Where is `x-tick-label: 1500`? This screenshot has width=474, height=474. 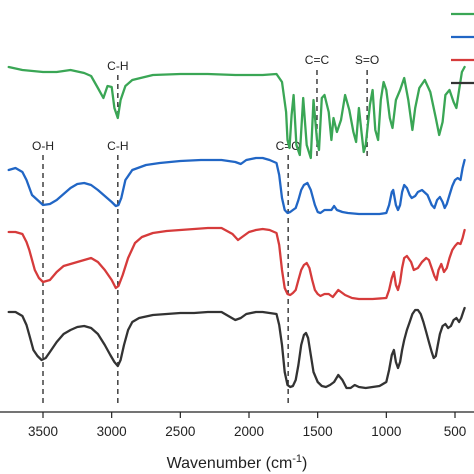
x-tick-label: 1500 is located at coordinates (318, 431).